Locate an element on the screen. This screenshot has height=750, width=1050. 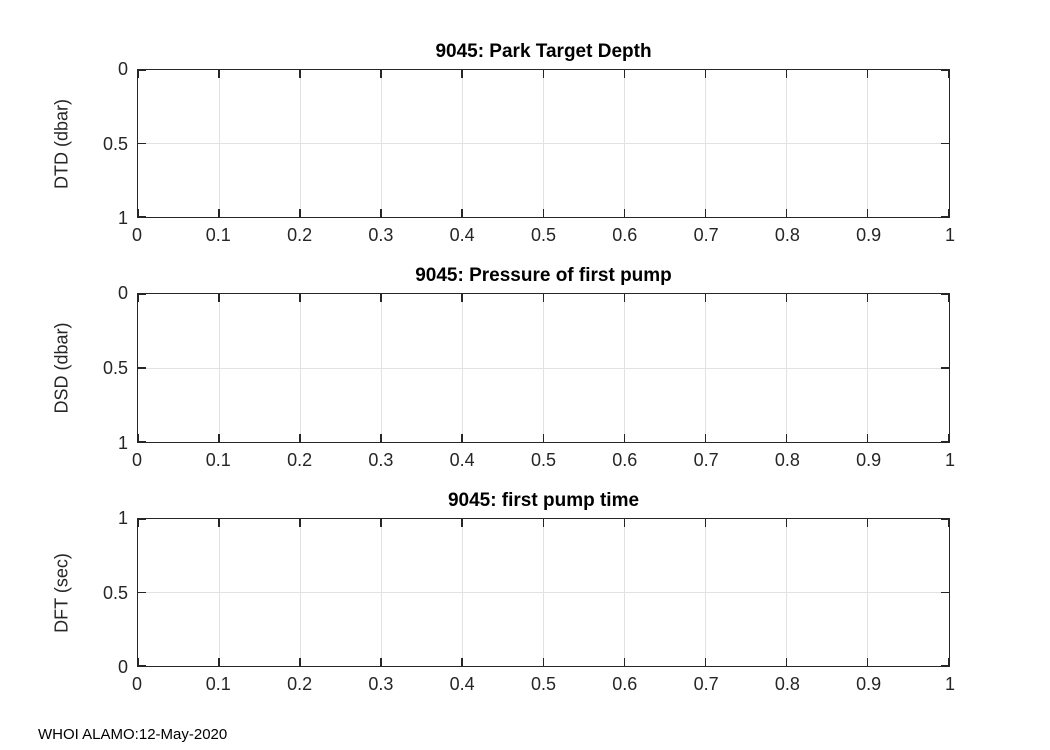
gridline-horizontal is located at coordinates (543, 368).